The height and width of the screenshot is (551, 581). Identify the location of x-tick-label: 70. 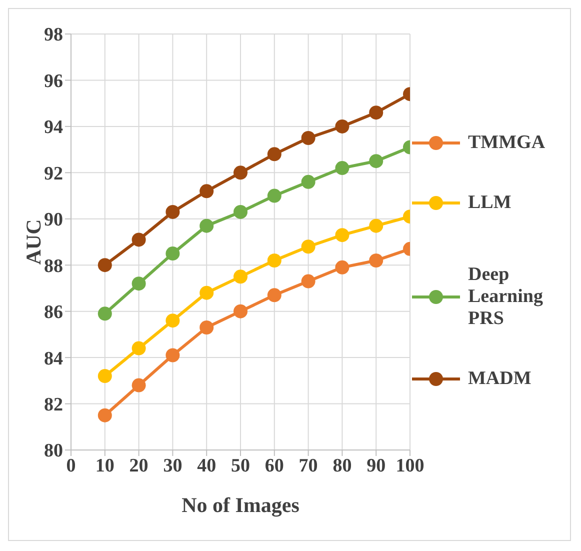
(308, 465).